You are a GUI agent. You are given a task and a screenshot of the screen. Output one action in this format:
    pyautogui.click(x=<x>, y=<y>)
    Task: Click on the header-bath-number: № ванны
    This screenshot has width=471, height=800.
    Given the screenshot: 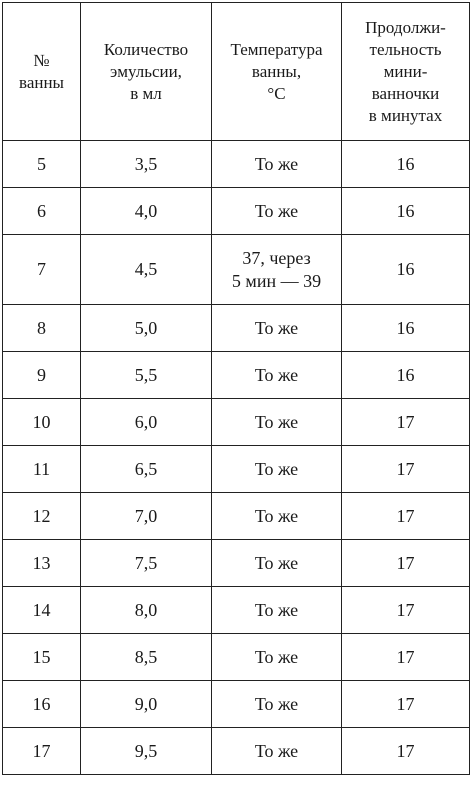 What is the action you would take?
    pyautogui.click(x=41, y=71)
    